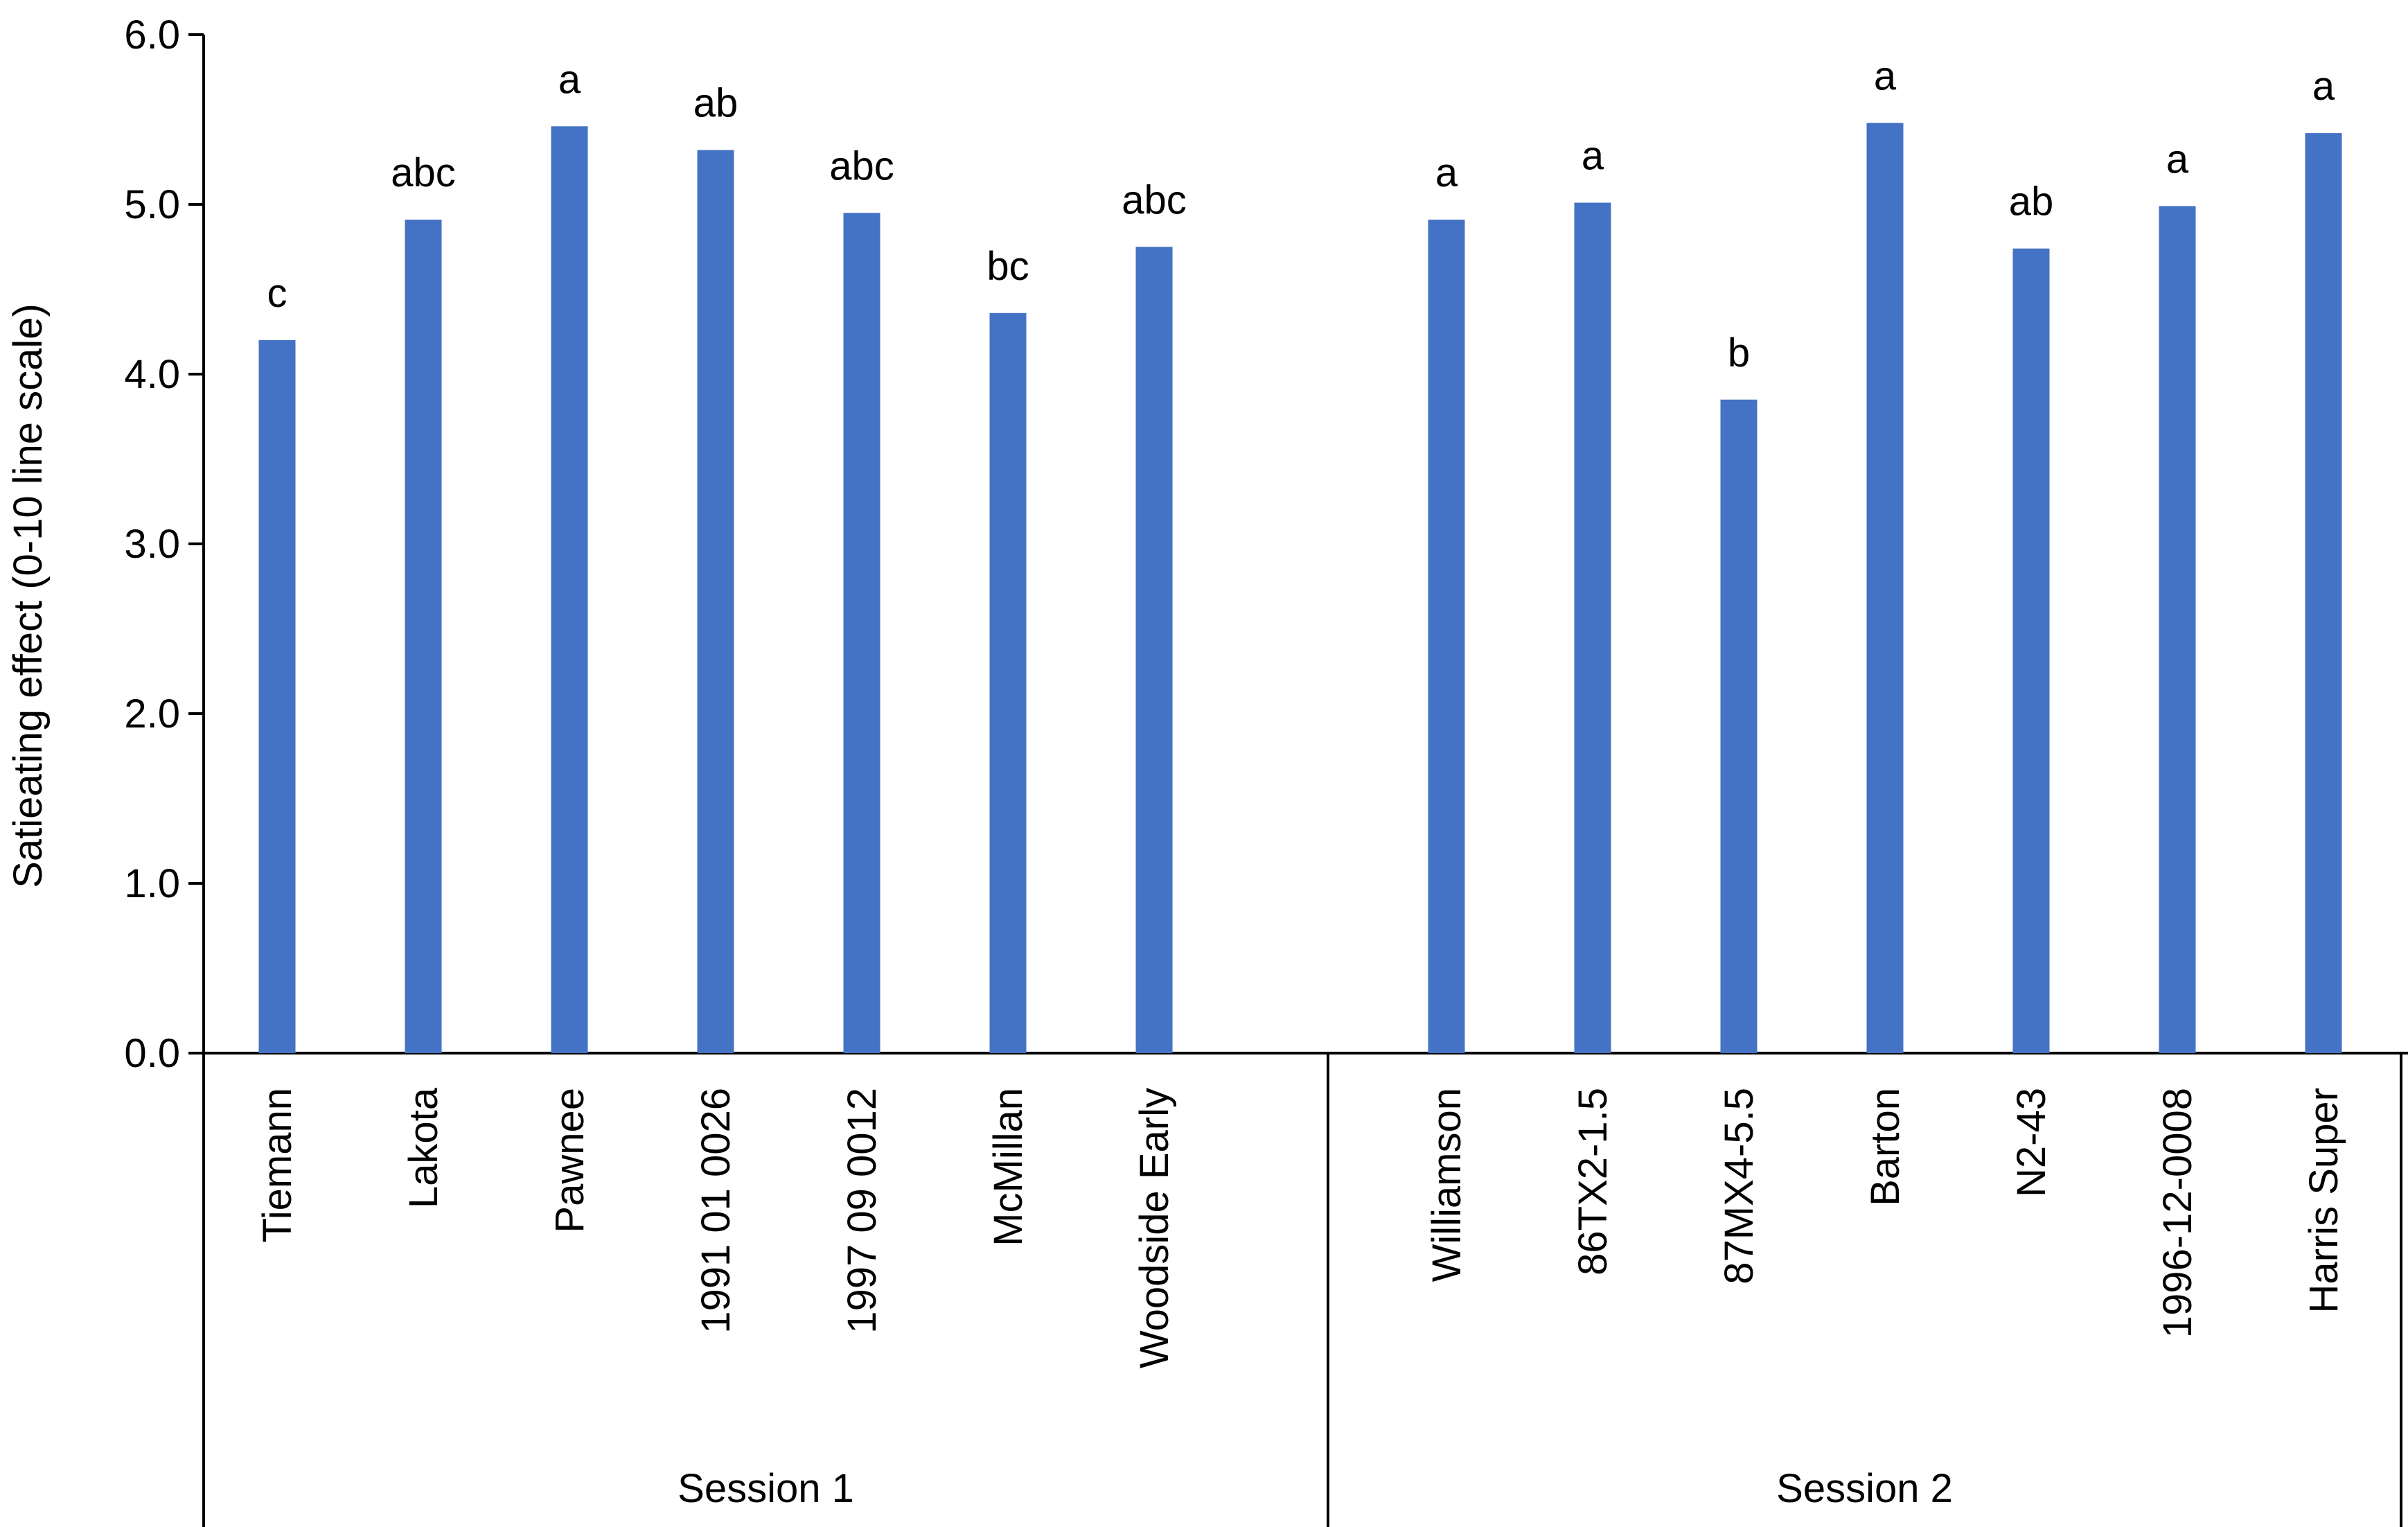  Describe the element at coordinates (2177, 1213) in the screenshot. I see `category-label: 1996-12-0008` at that location.